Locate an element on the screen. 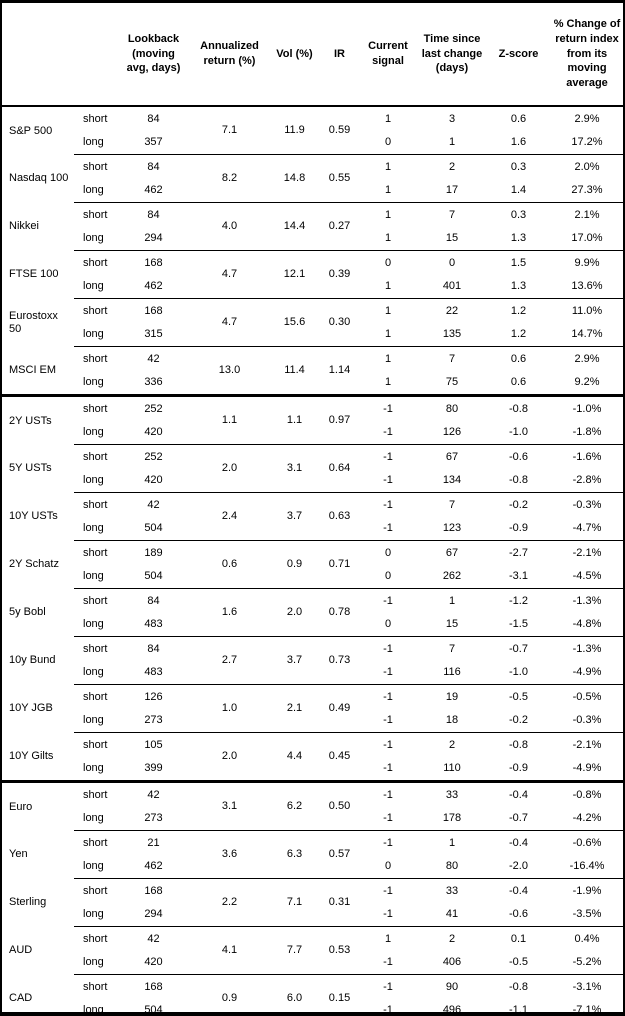 This screenshot has width=625, height=1016. pct-change-value: -7.1% is located at coordinates (587, 1010).